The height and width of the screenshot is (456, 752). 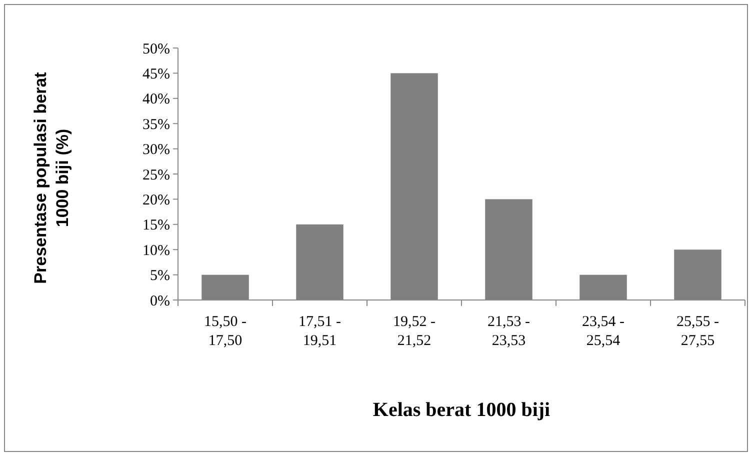 What do you see at coordinates (160, 301) in the screenshot?
I see `y-tick-label: 0%` at bounding box center [160, 301].